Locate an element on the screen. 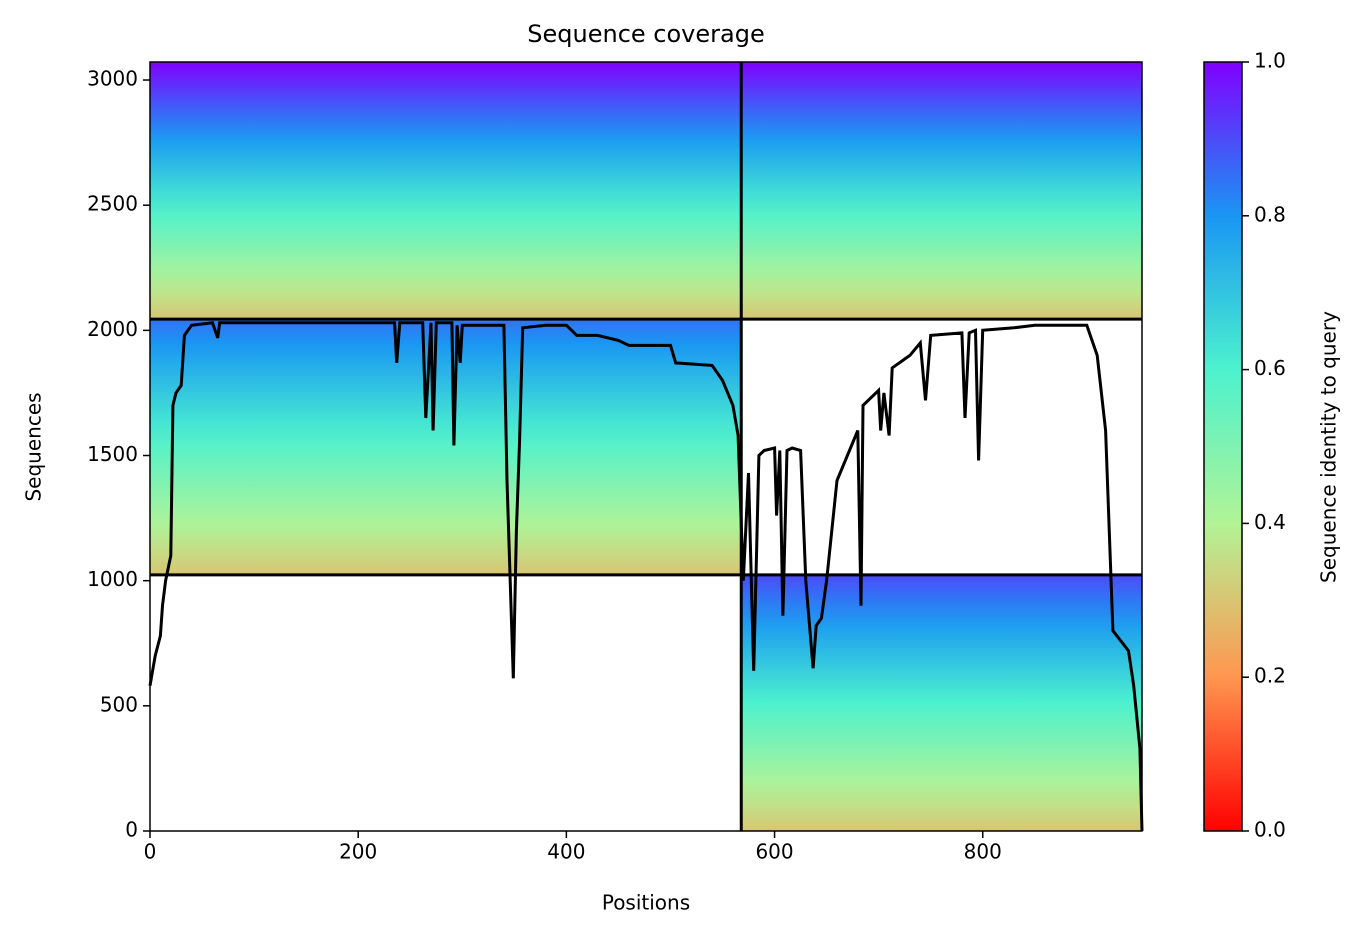 The image size is (1364, 939). colorbar-tick-label: 0.8 is located at coordinates (1270, 214).